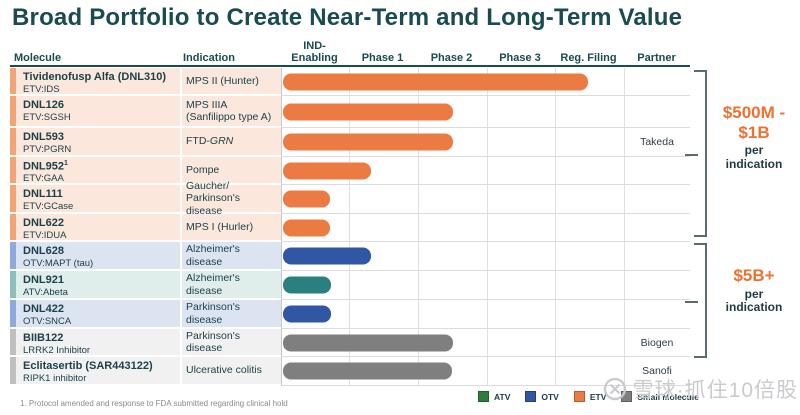  What do you see at coordinates (485, 142) in the screenshot?
I see `phase-chart-cell: Takeda` at bounding box center [485, 142].